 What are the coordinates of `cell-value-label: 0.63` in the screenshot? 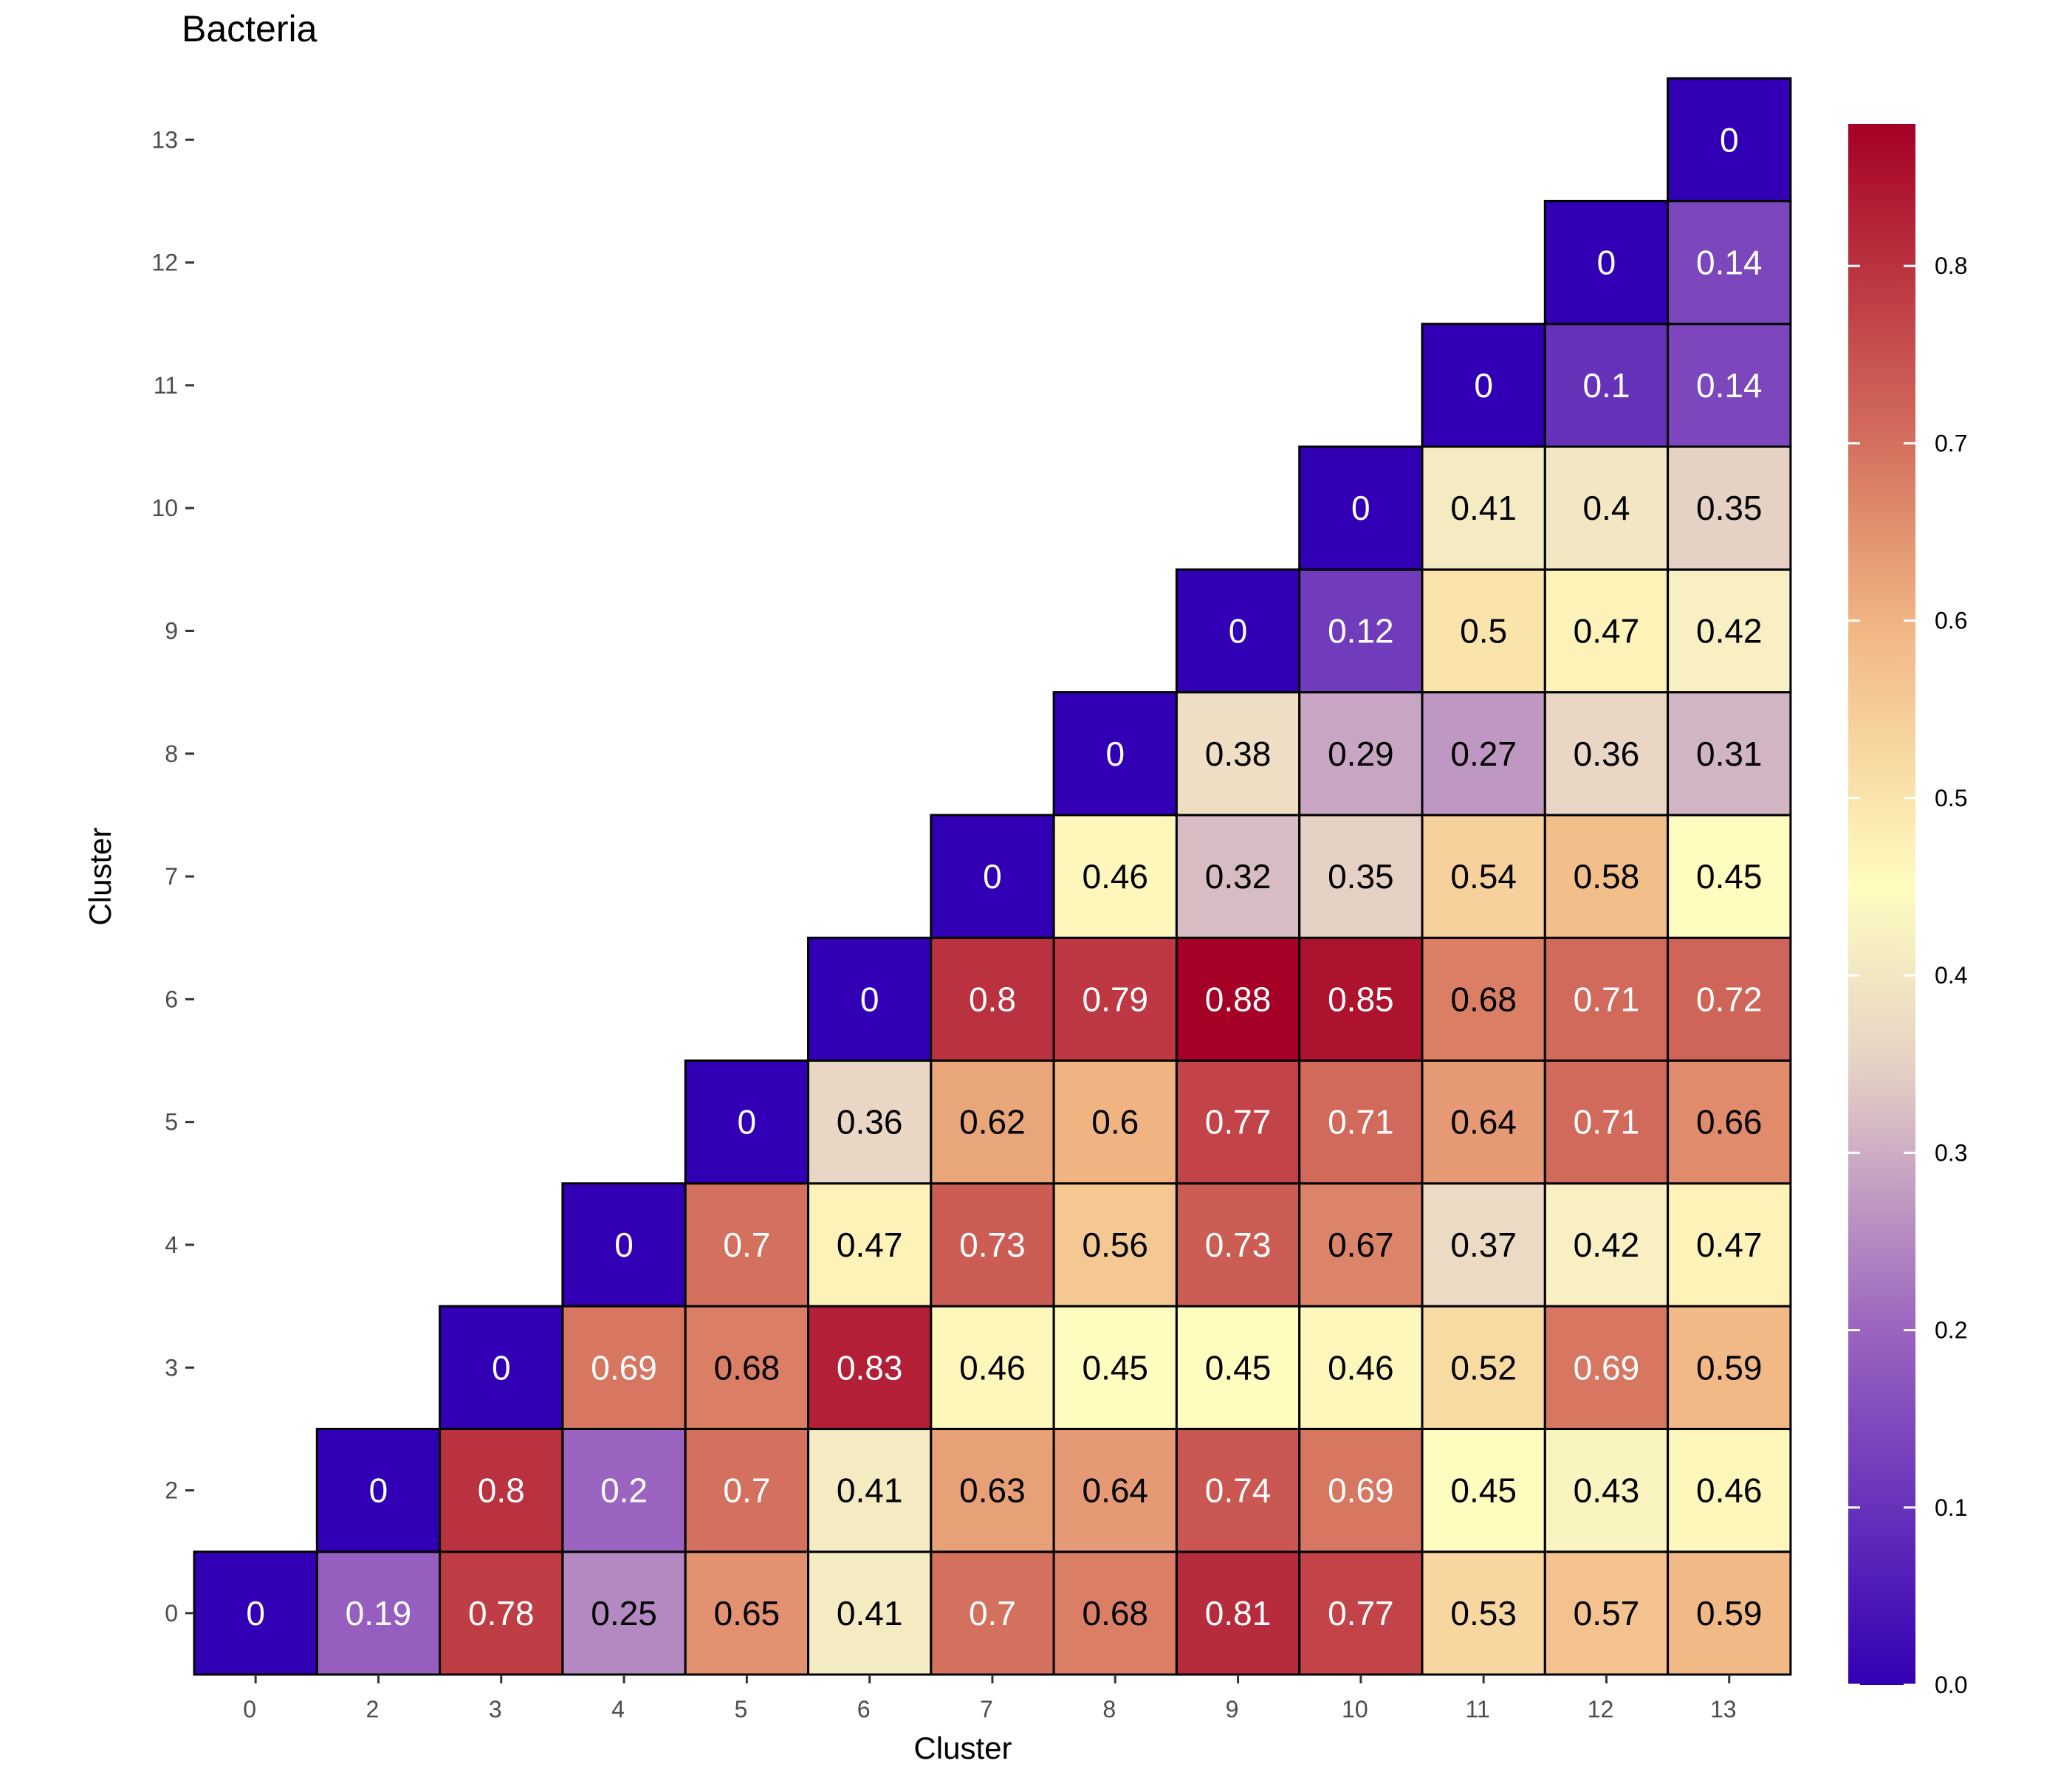 It's located at (993, 1490).